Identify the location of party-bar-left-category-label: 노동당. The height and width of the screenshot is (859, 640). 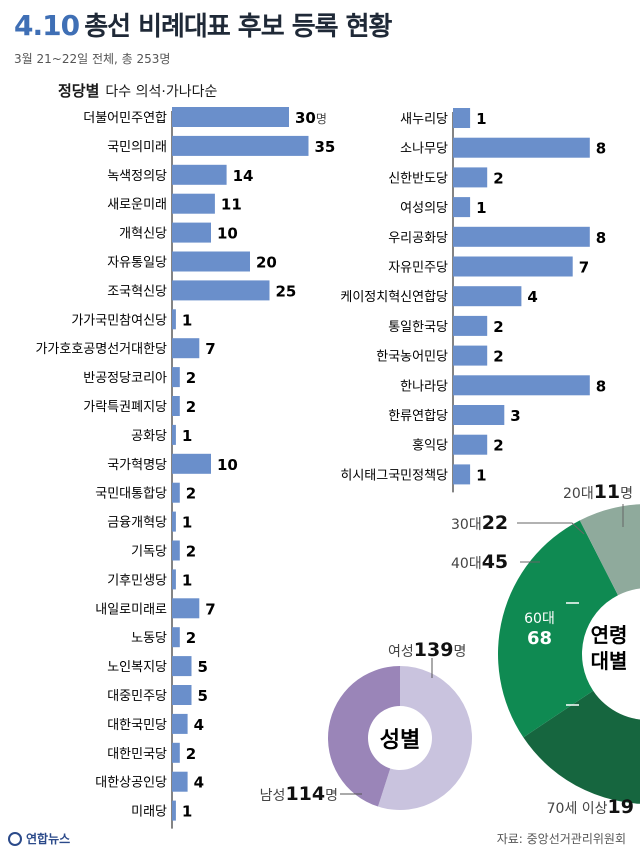
(149, 638).